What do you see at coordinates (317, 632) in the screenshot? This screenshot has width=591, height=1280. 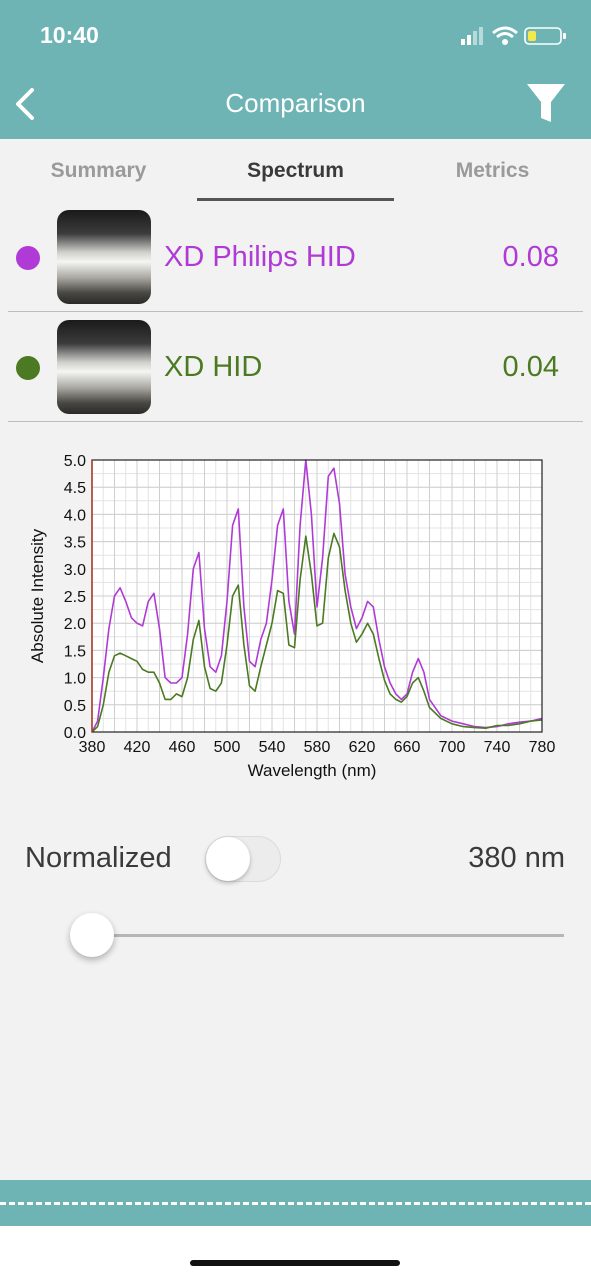 I see `series-line` at bounding box center [317, 632].